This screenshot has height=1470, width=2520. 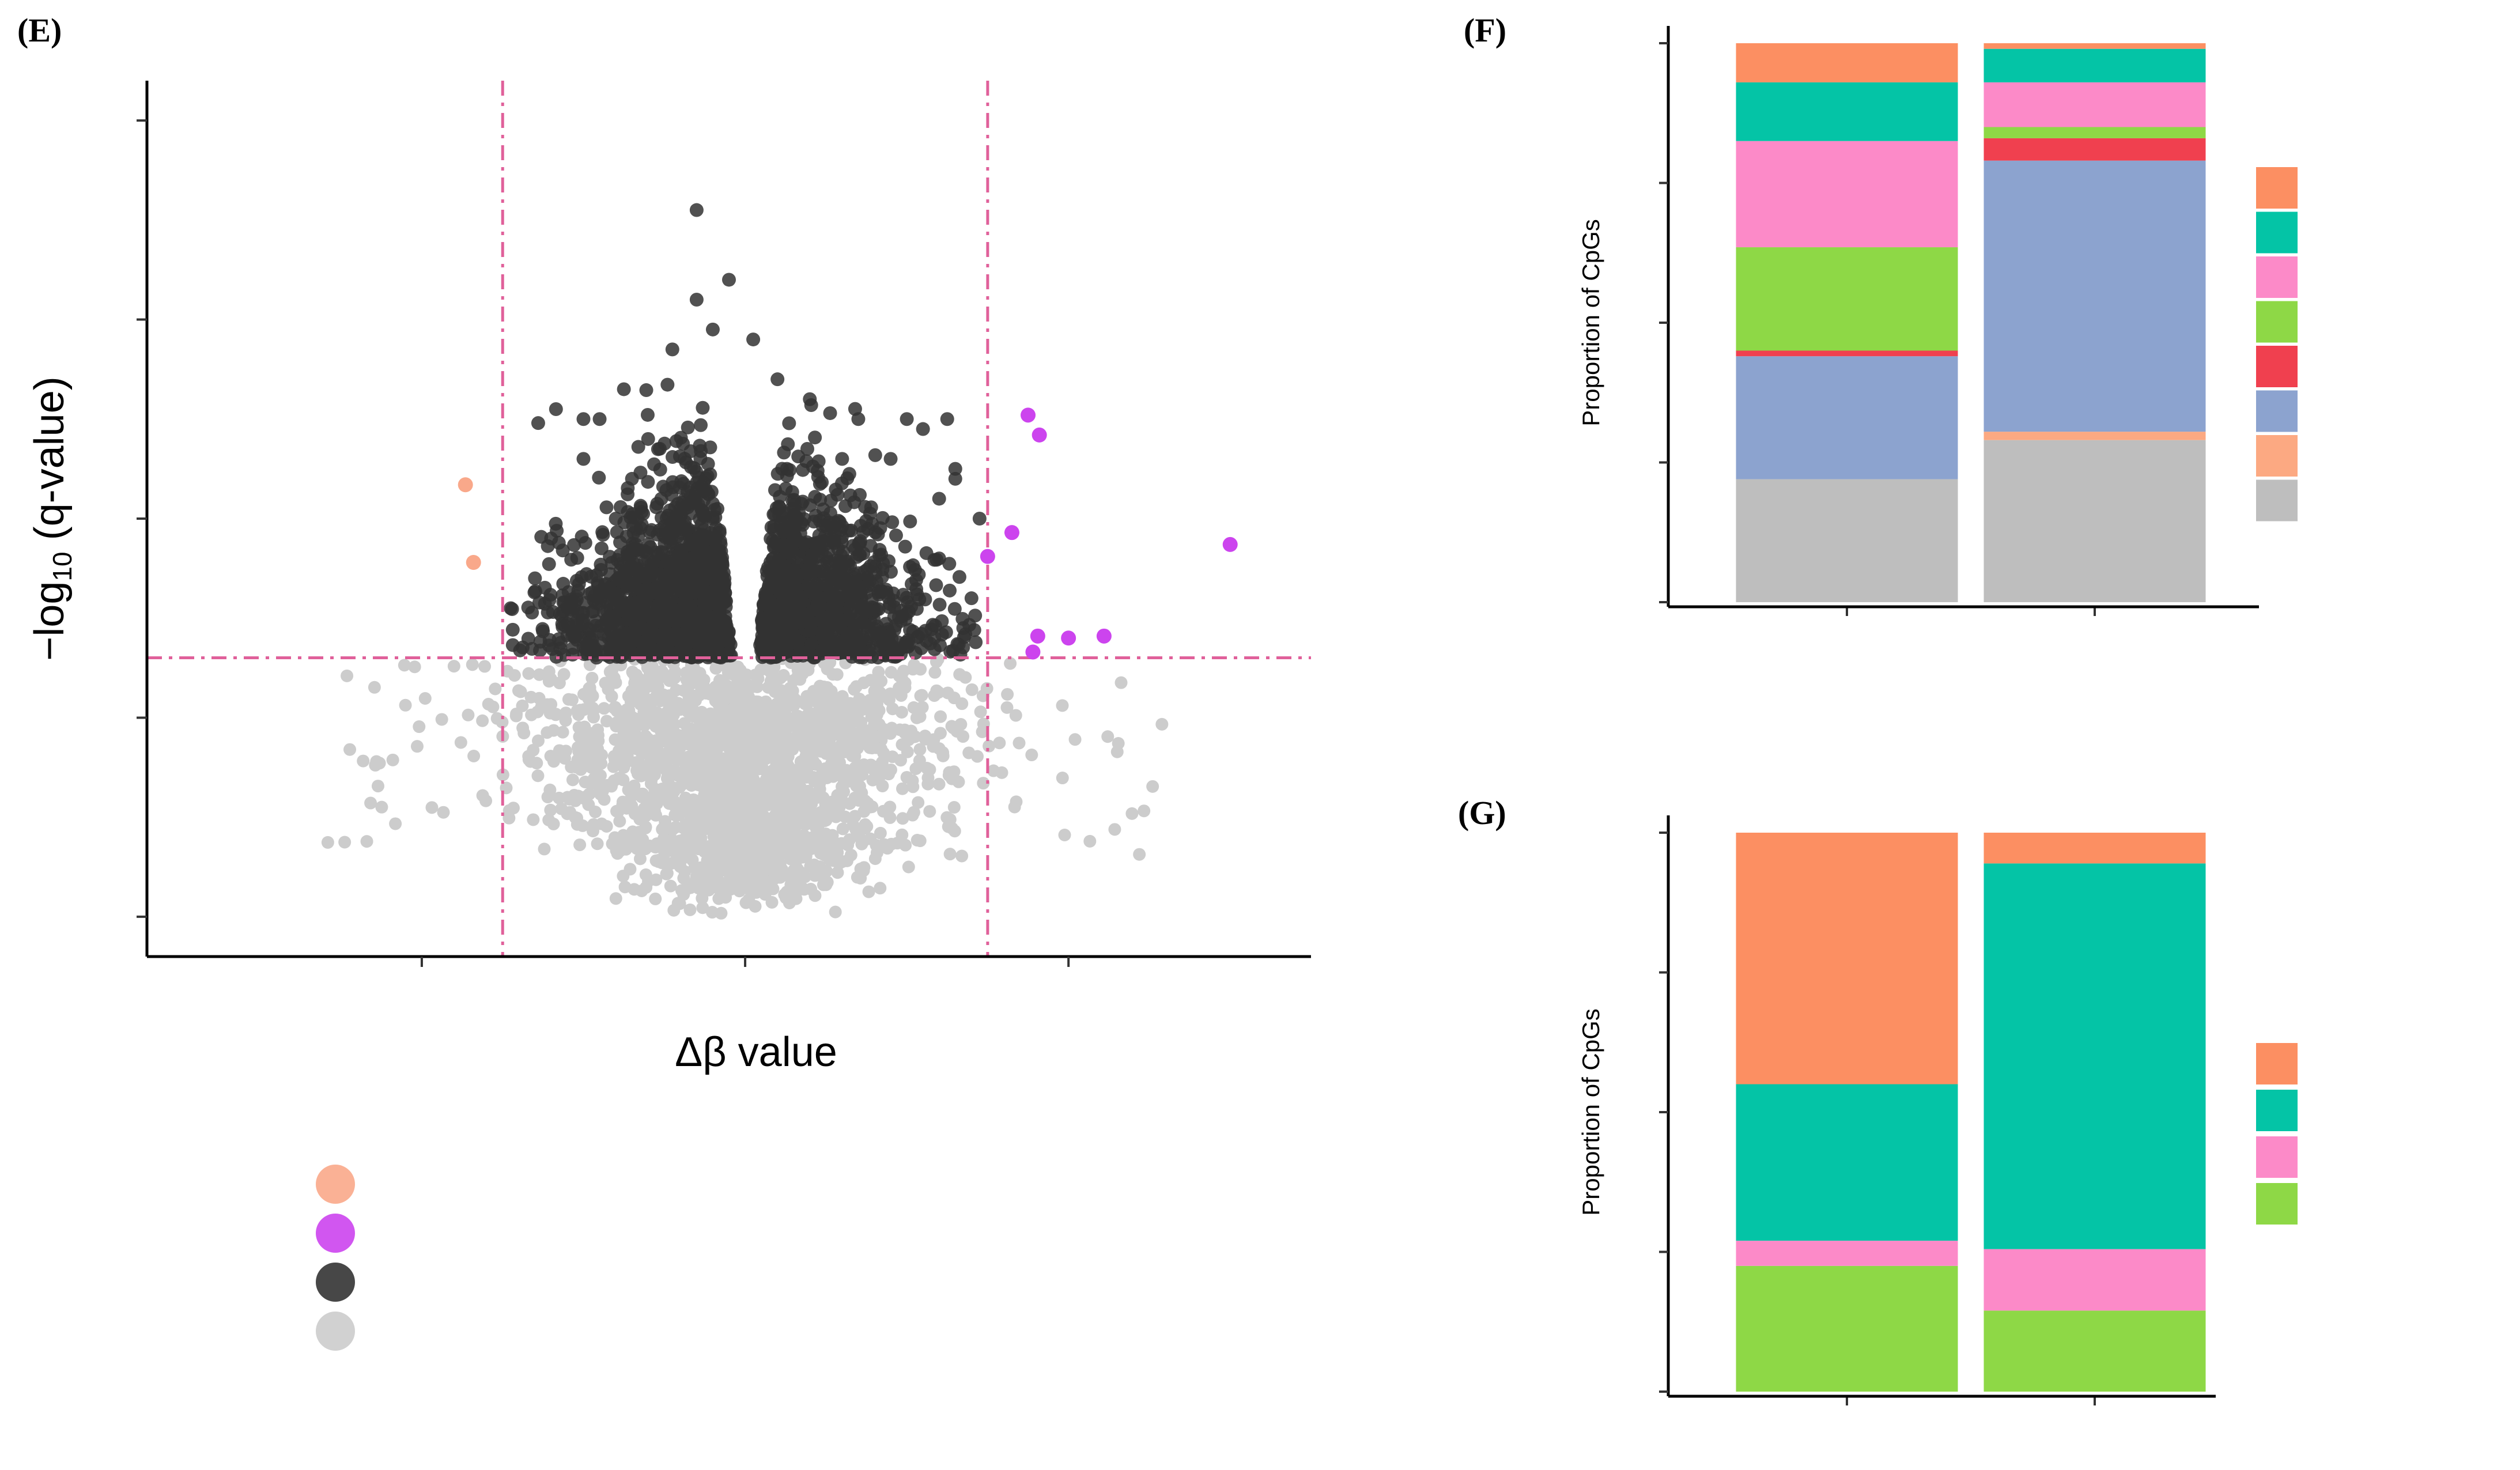 What do you see at coordinates (2094, 436) in the screenshot?
I see `bar-segment-exon-boundary` at bounding box center [2094, 436].